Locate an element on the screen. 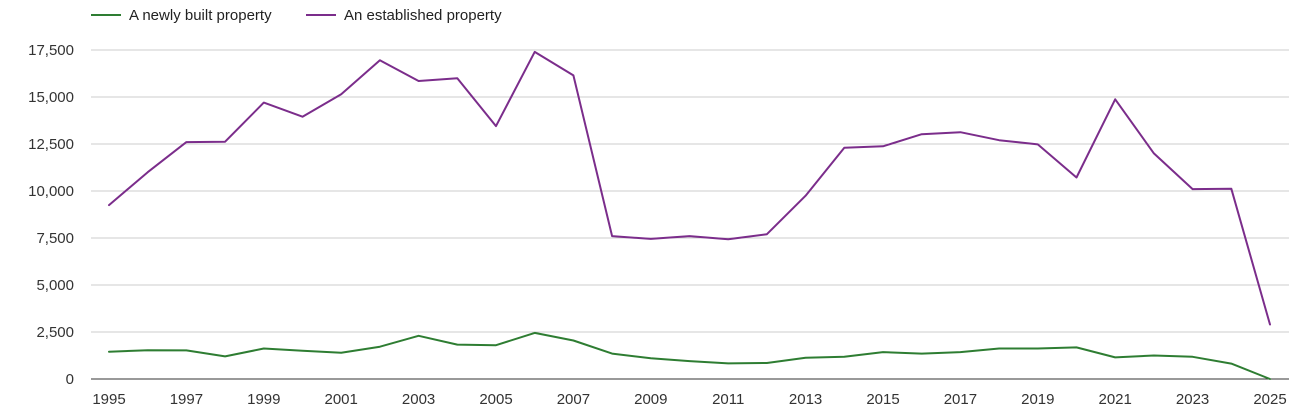 The image size is (1305, 410). x-tick-label: 2025 is located at coordinates (1269, 399).